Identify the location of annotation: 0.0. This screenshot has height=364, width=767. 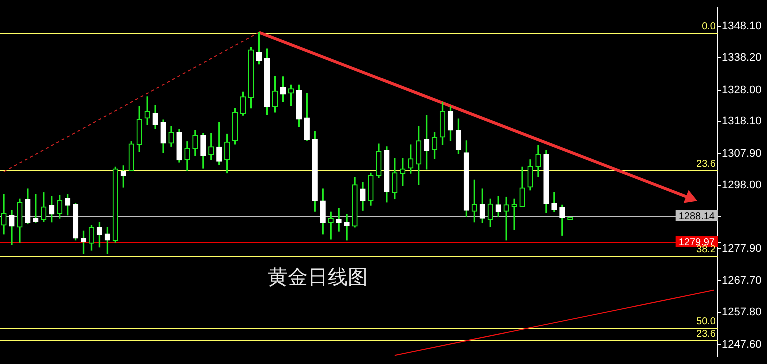
(709, 26).